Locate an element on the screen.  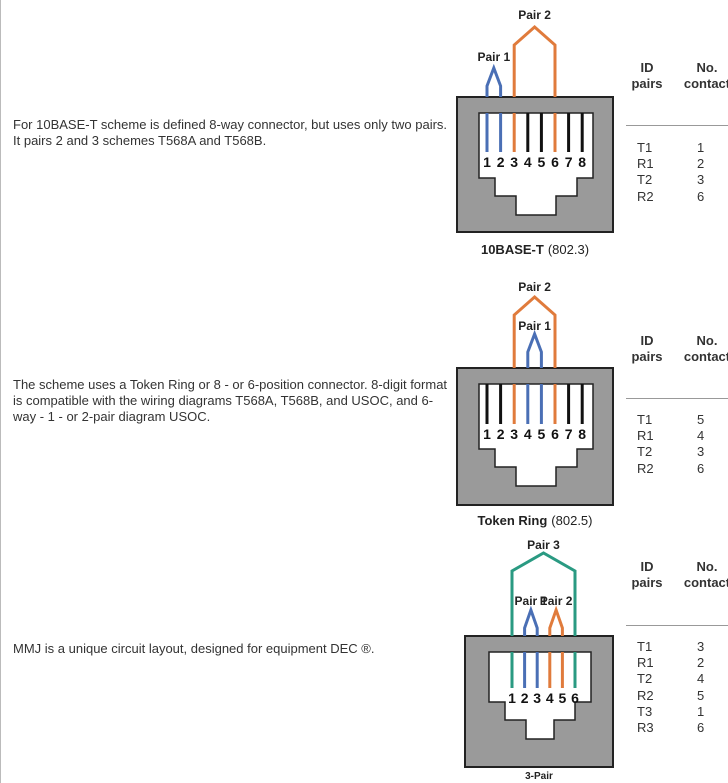
caption: Token Ring (802.5) is located at coordinates (534, 520).